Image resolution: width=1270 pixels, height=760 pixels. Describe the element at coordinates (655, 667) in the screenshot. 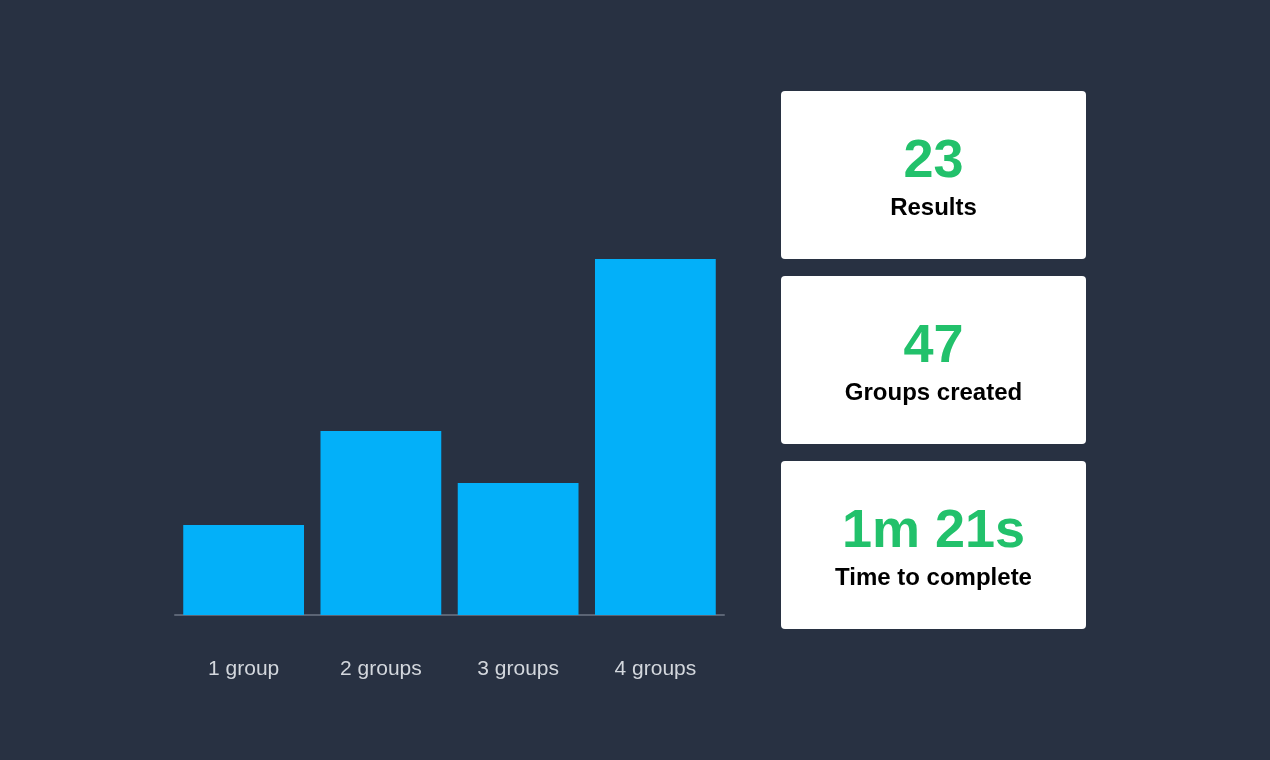

I see `x-tick-label: 4 groups` at that location.